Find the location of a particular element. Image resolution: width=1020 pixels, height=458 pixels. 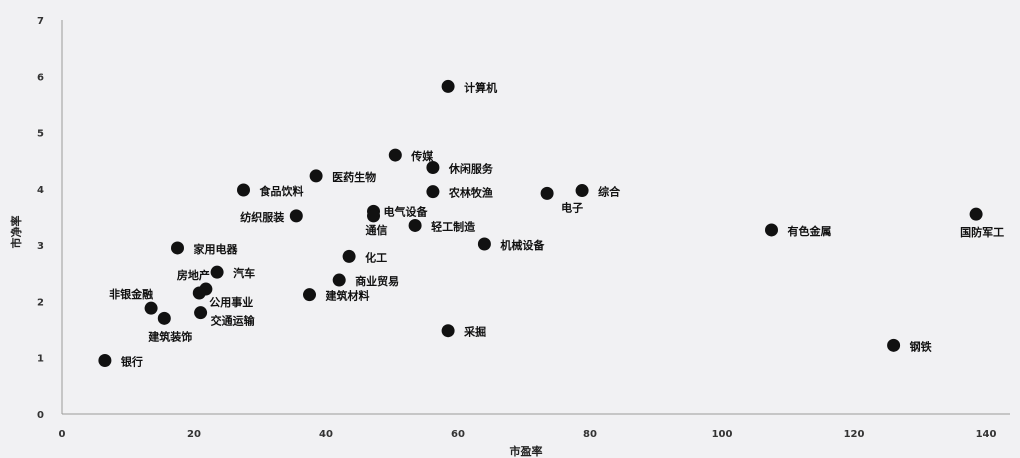

data-point-label: 化工 is located at coordinates (376, 257).